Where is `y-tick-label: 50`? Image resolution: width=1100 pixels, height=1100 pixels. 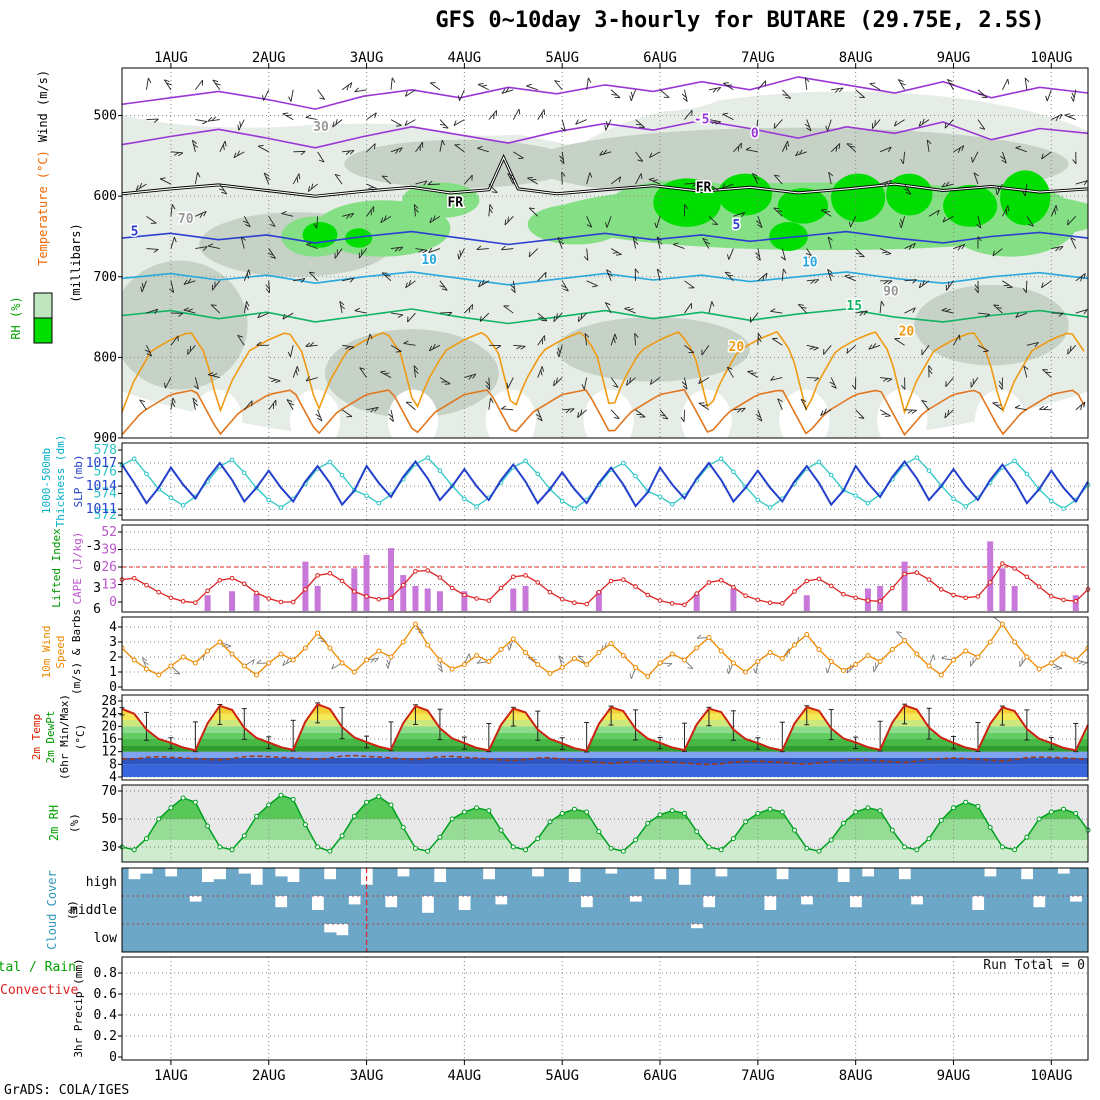 y-tick-label: 50 is located at coordinates (109, 819).